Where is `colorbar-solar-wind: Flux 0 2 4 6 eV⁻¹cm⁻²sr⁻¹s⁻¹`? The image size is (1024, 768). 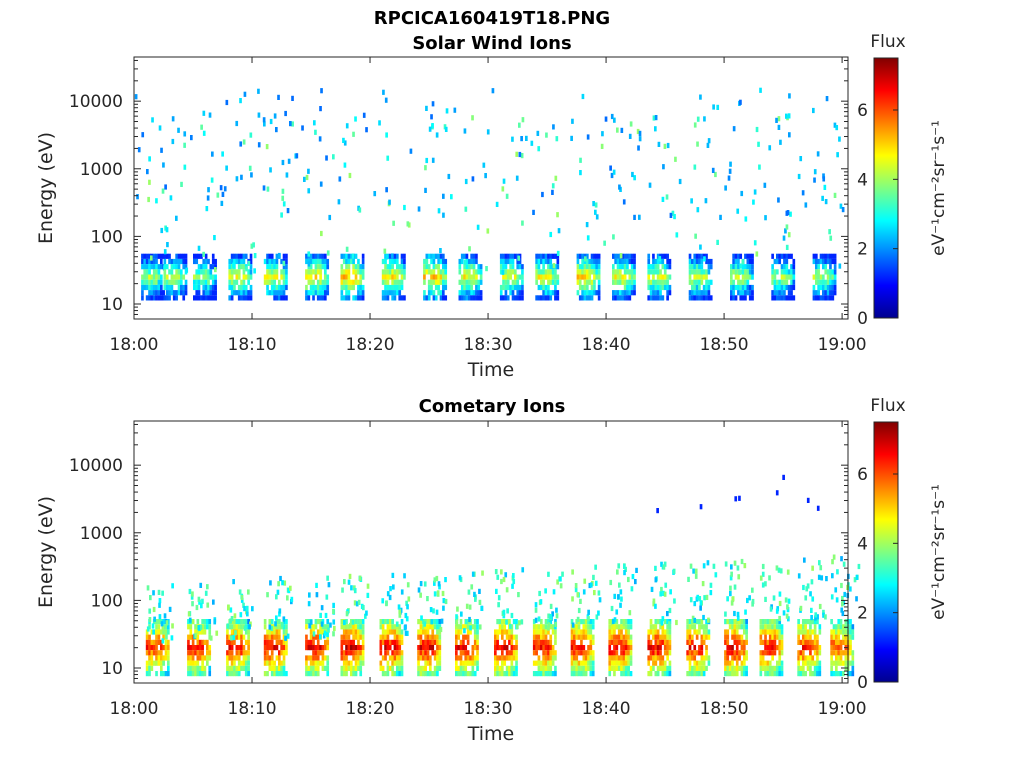
colorbar-solar-wind: Flux 0 2 4 6 eV⁻¹cm⁻²sr⁻¹s⁻¹ is located at coordinates (903, 180).